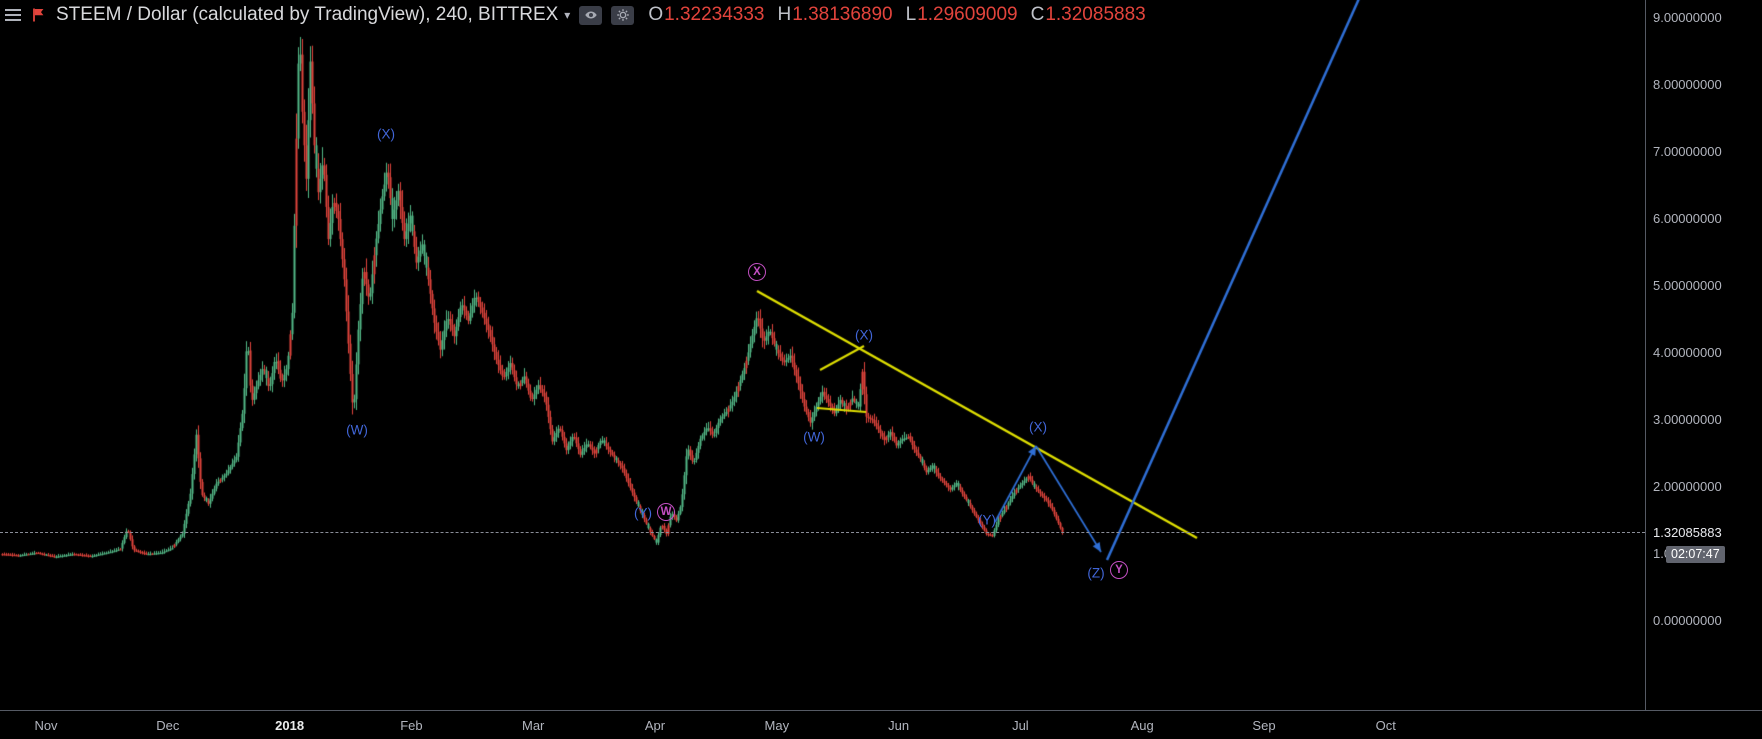 This screenshot has height=739, width=1762. What do you see at coordinates (666, 512) in the screenshot?
I see `circled-wave-label-w: W` at bounding box center [666, 512].